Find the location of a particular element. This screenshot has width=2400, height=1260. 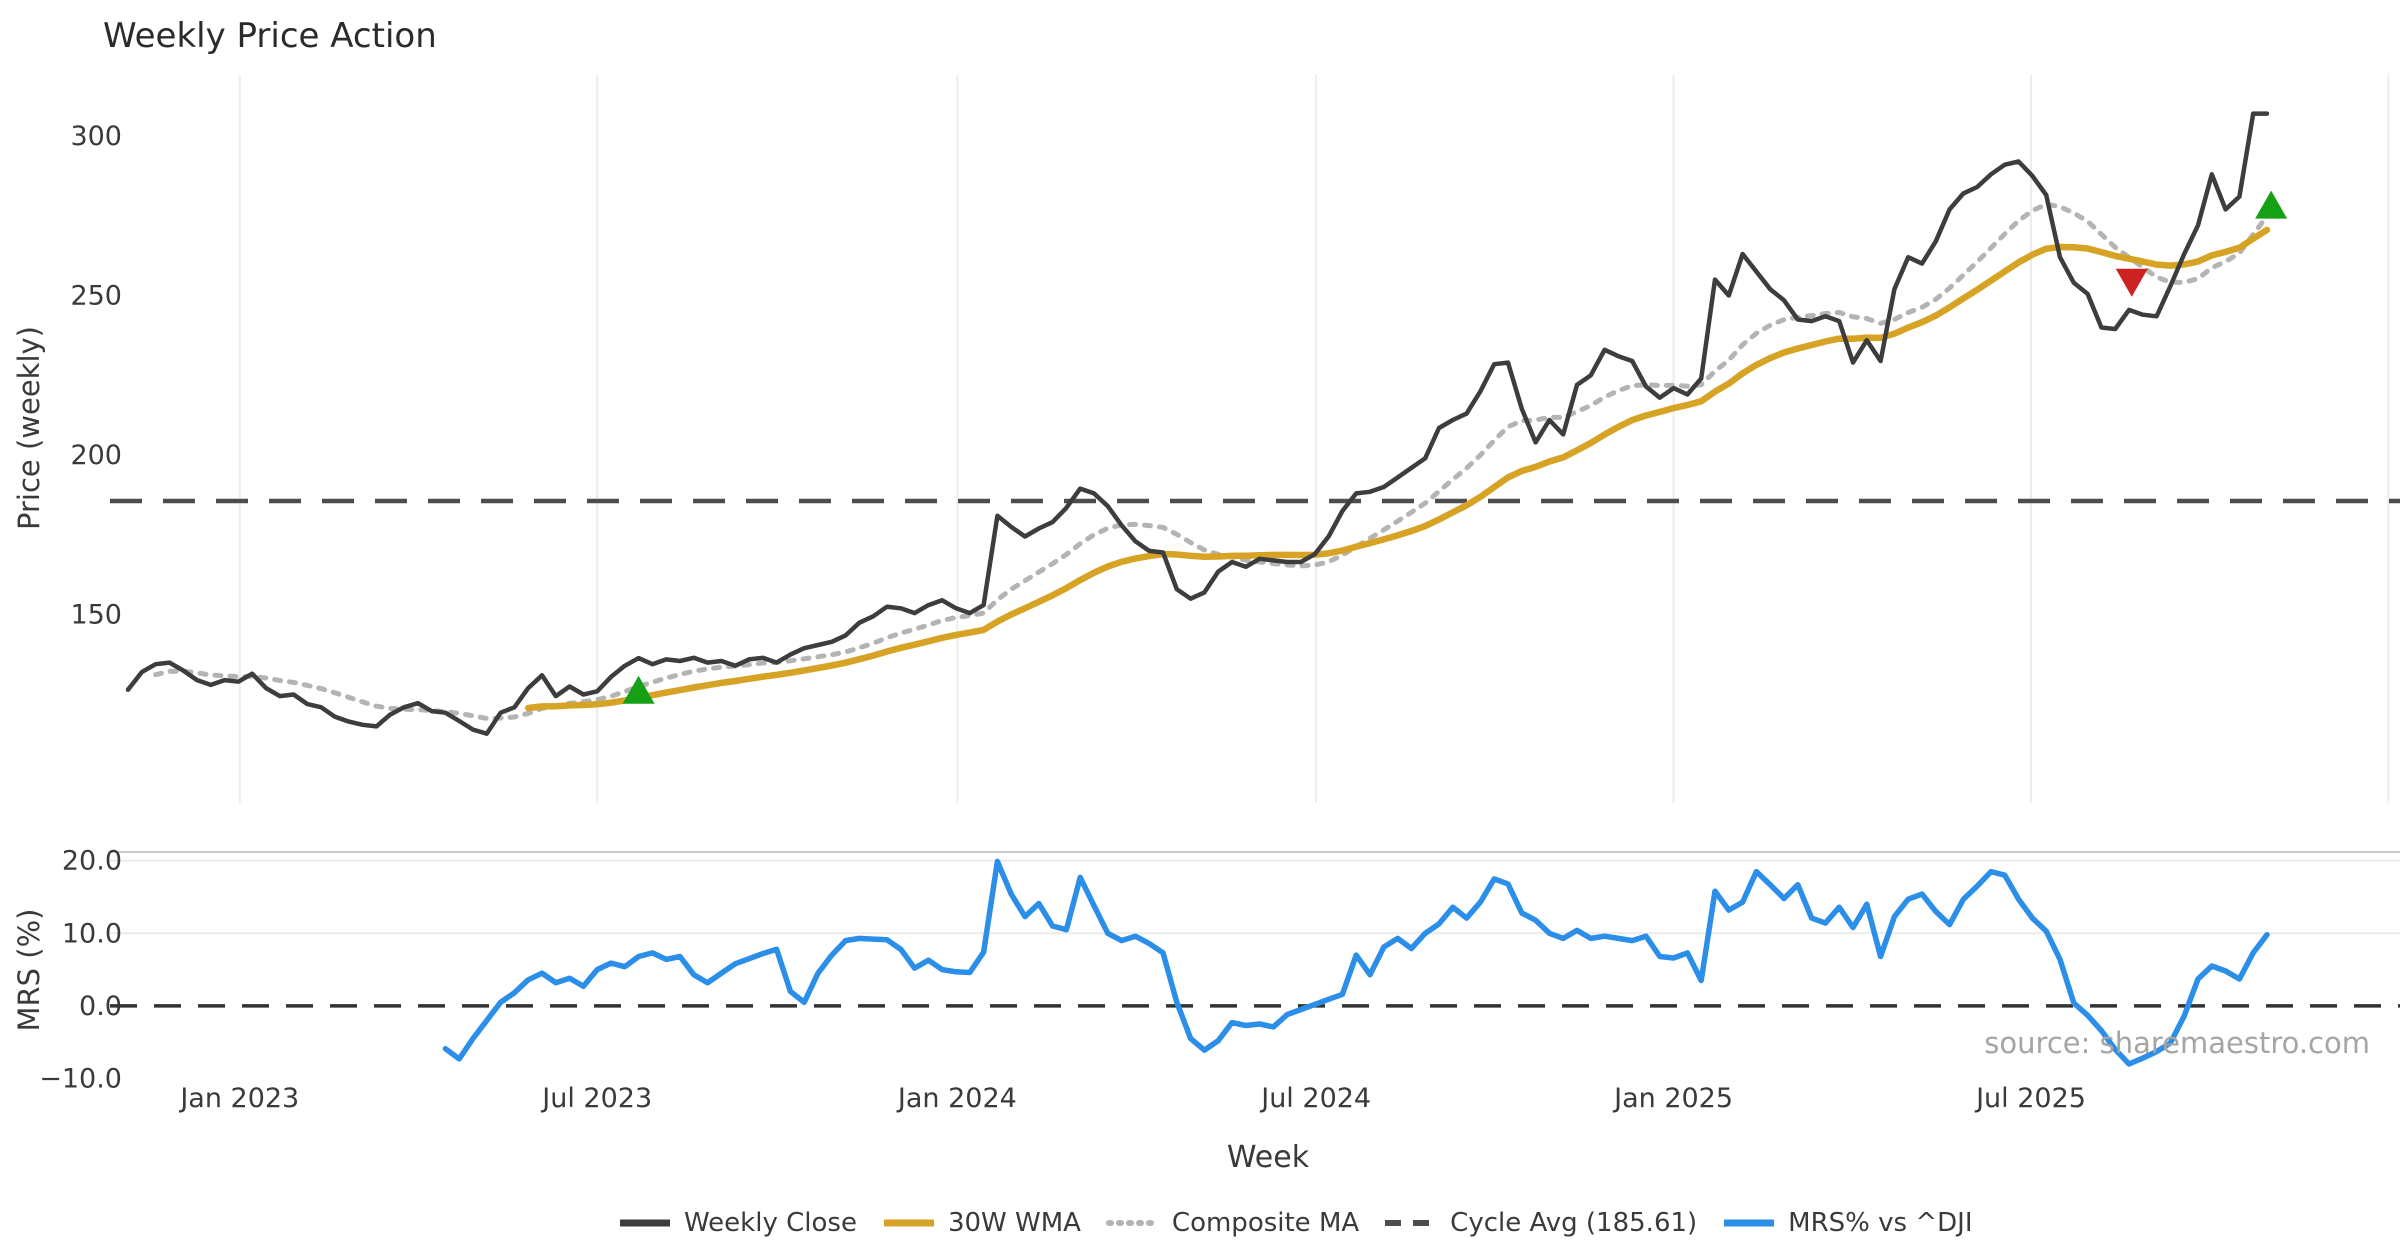

legend-item-composite-ma: Composite MA is located at coordinates (1232, 1223).